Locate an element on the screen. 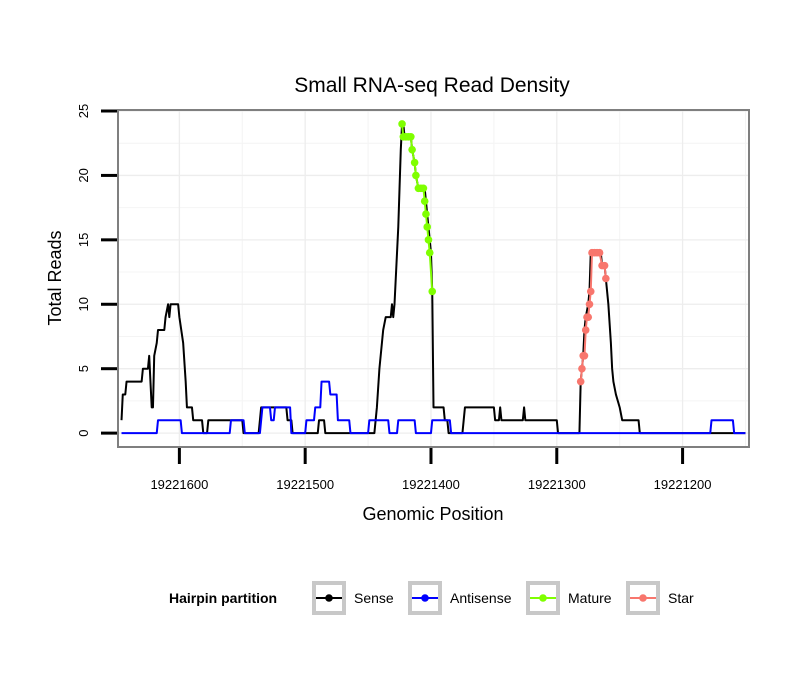 This screenshot has width=810, height=690. legend-entry-star: Star is located at coordinates (660, 598).